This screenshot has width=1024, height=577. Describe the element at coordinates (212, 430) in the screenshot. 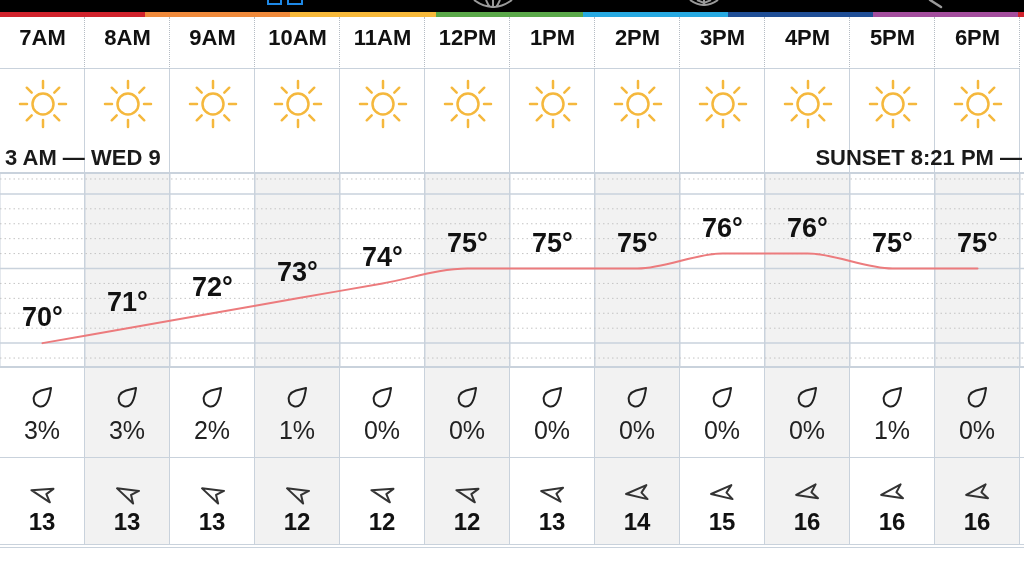

I see `data-label: 2%` at that location.